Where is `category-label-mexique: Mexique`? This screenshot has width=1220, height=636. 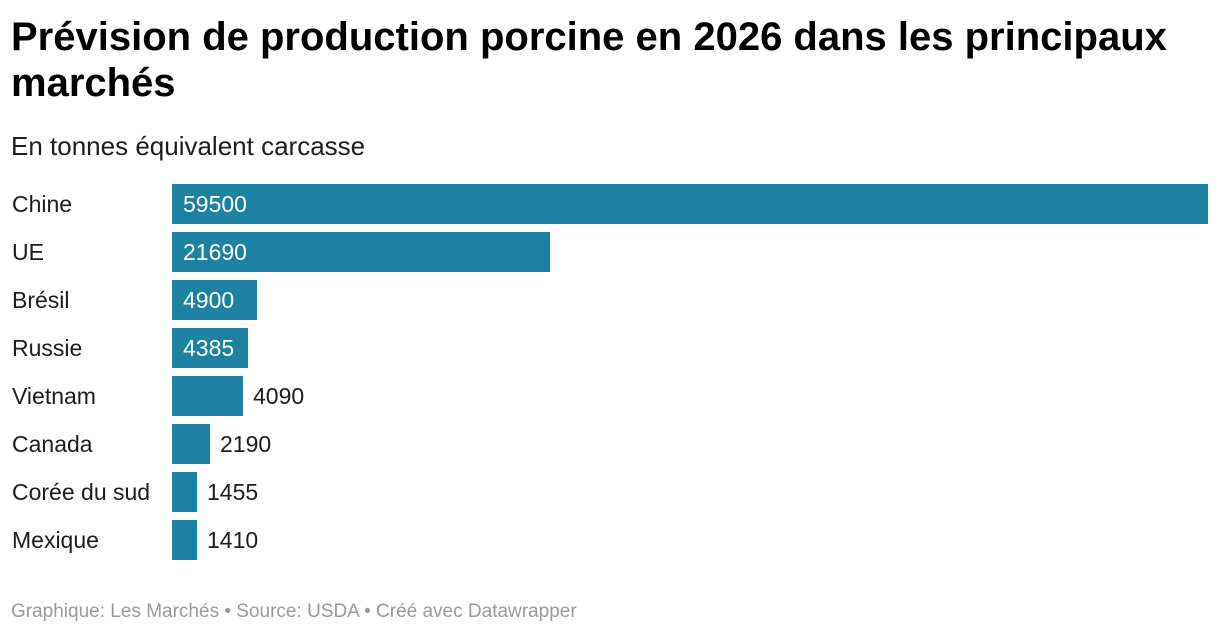
category-label-mexique: Mexique is located at coordinates (55, 540).